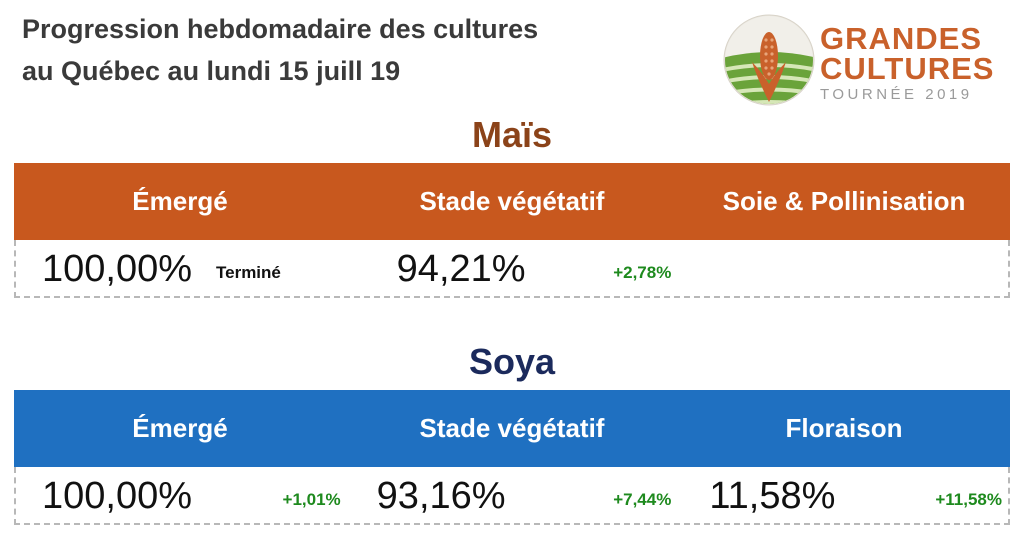 The height and width of the screenshot is (539, 1024). What do you see at coordinates (907, 68) in the screenshot?
I see `logo-text-cultures: CULTURES` at bounding box center [907, 68].